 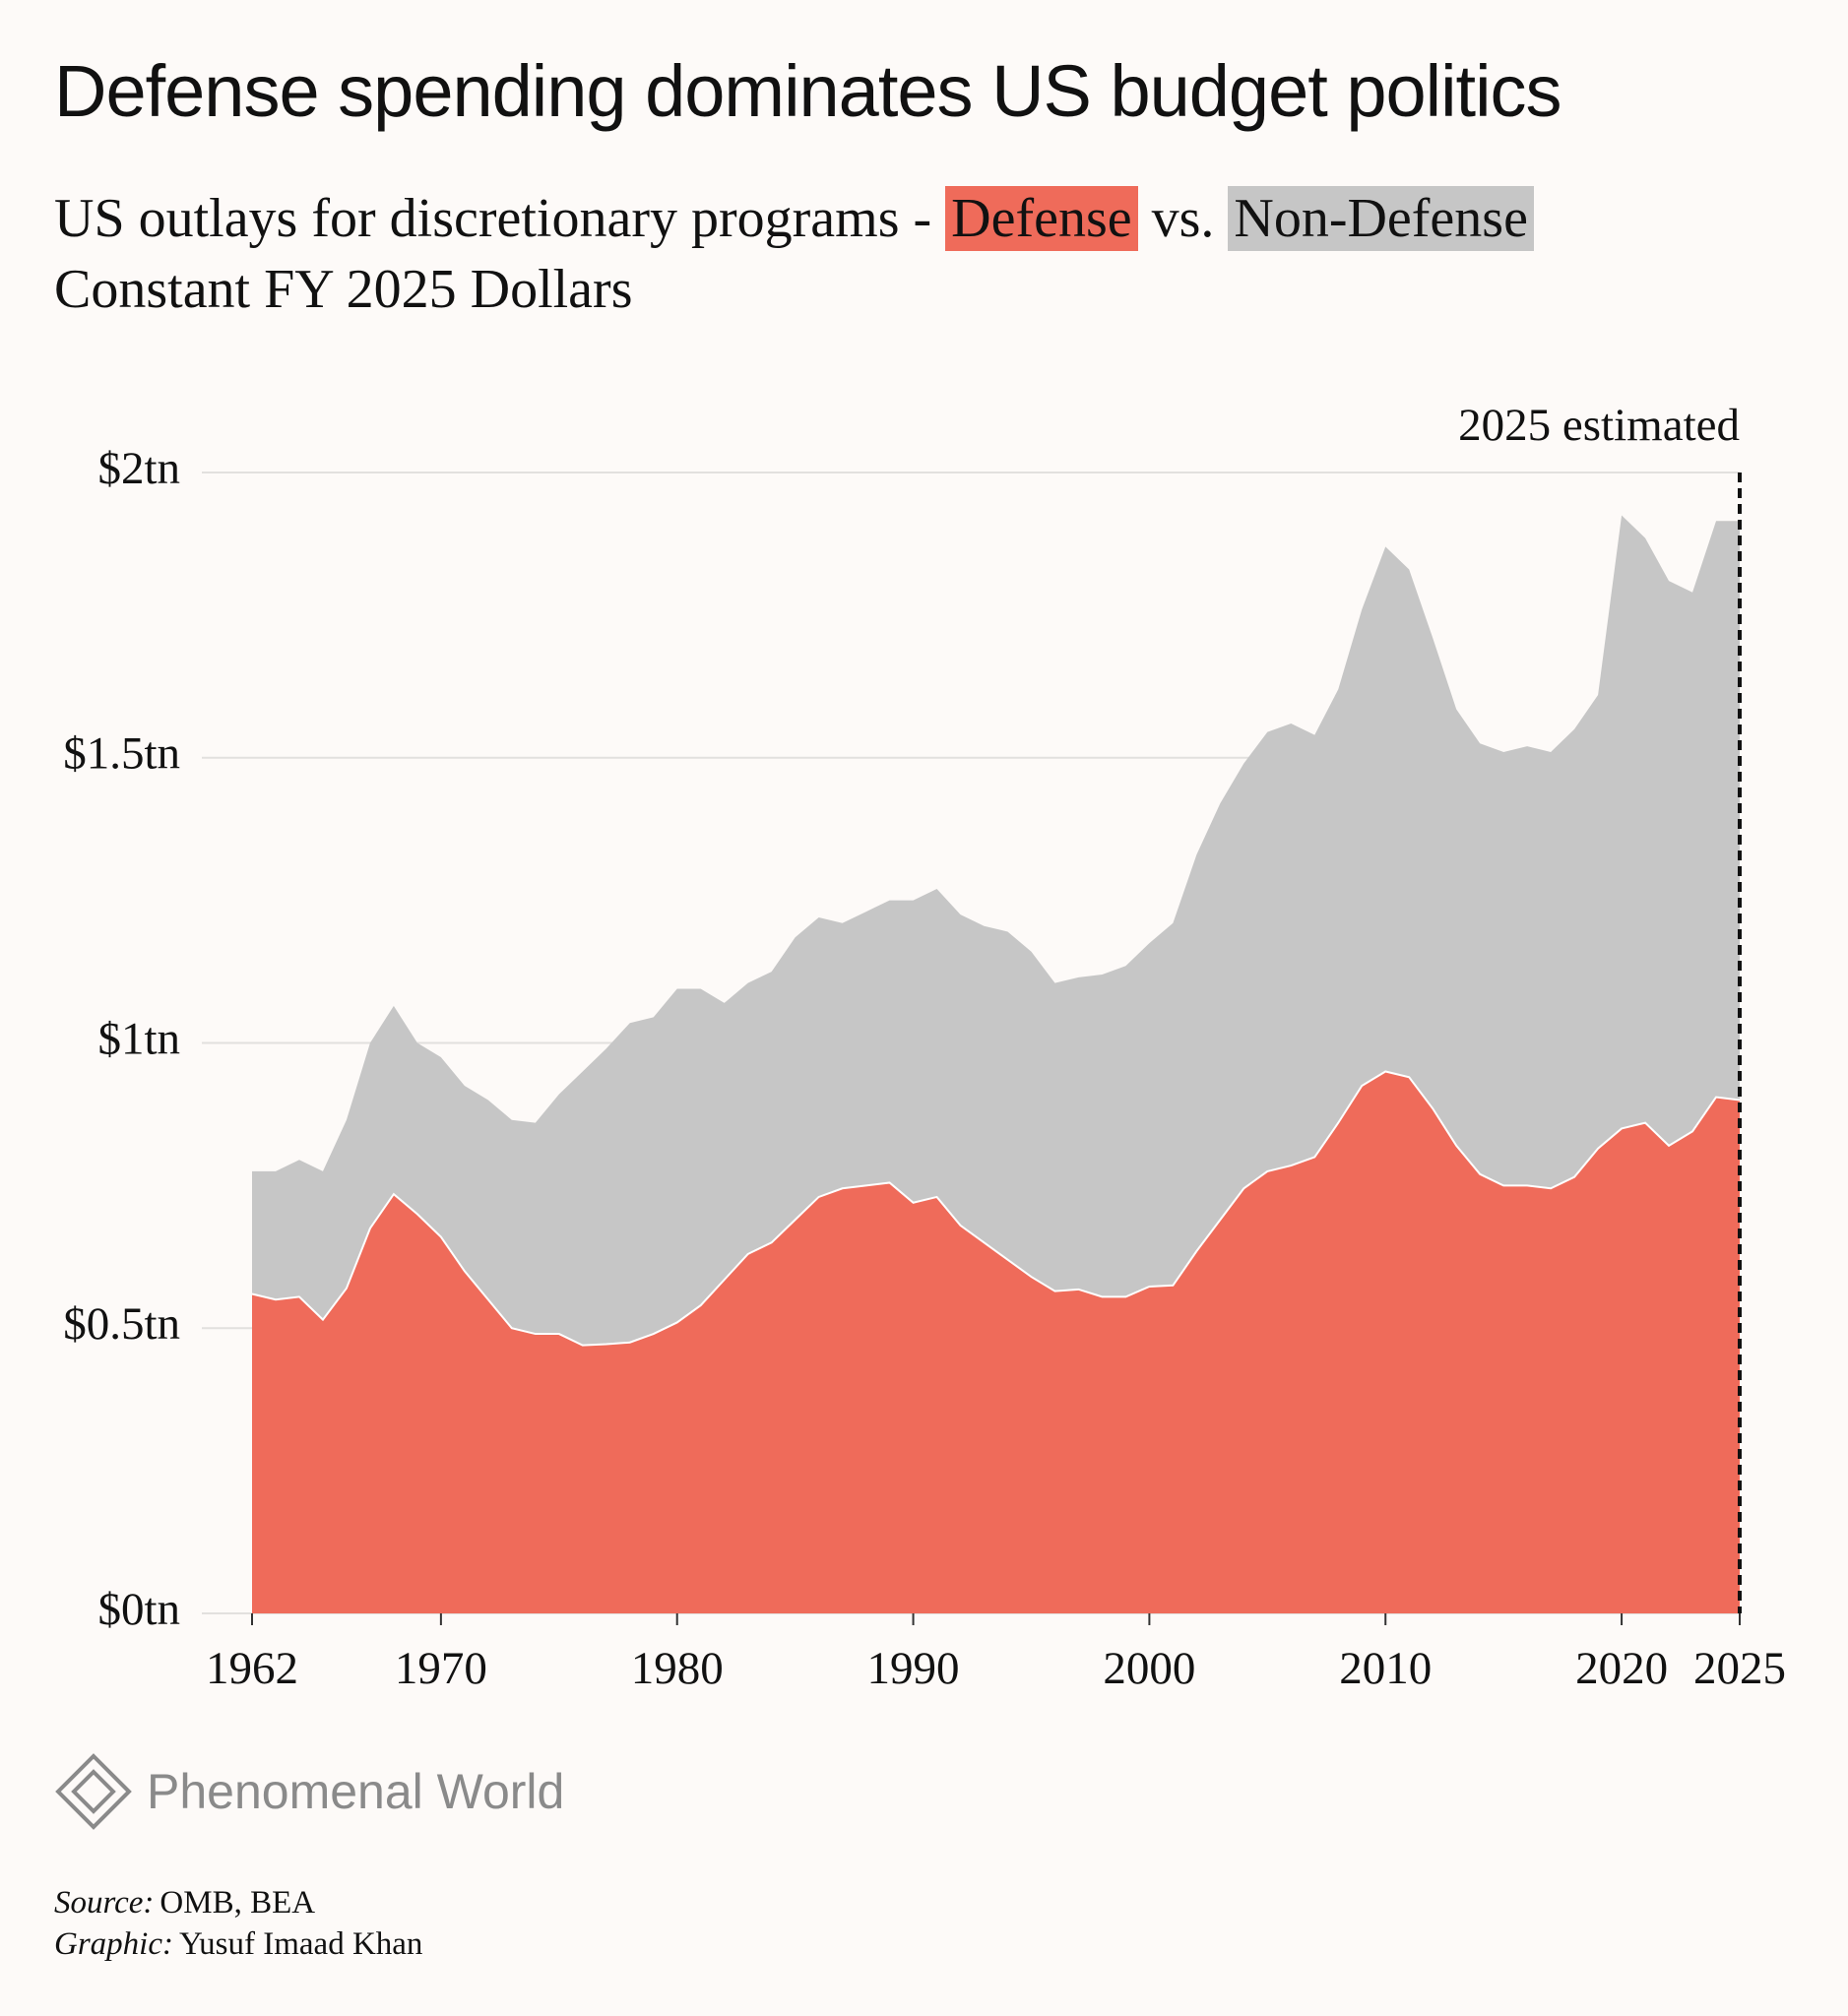 I want to click on subtitle-units: Constant FY 2025 Dollars, so click(x=343, y=289).